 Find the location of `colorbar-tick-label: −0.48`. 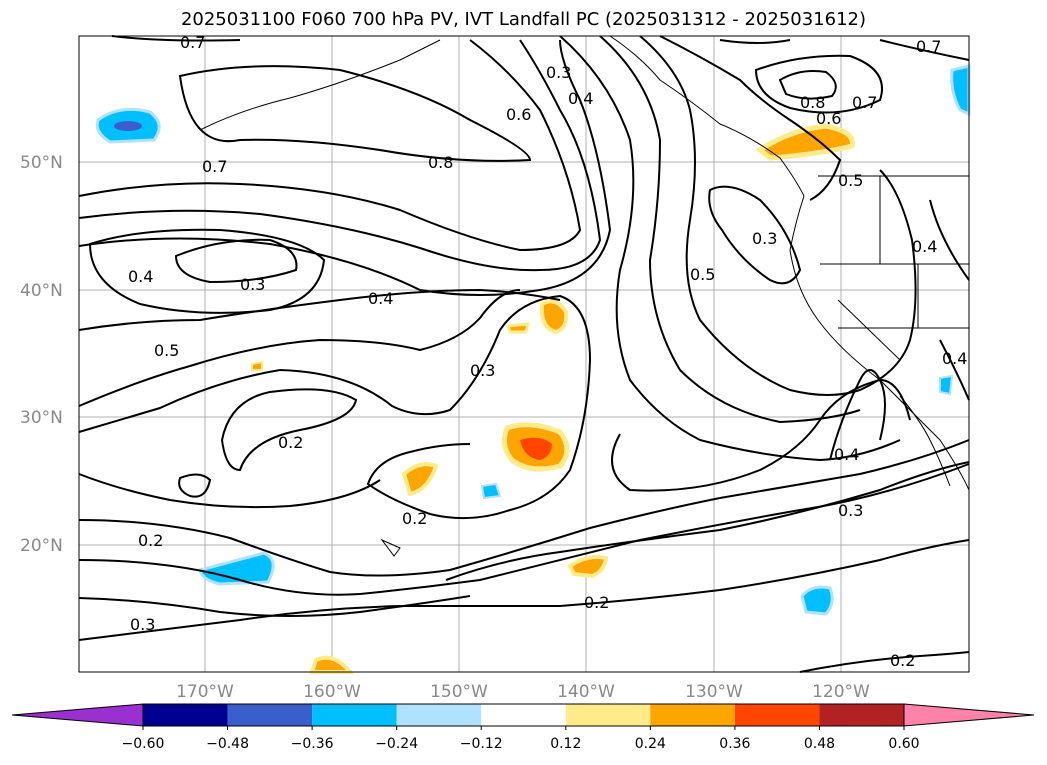

colorbar-tick-label: −0.48 is located at coordinates (227, 744).